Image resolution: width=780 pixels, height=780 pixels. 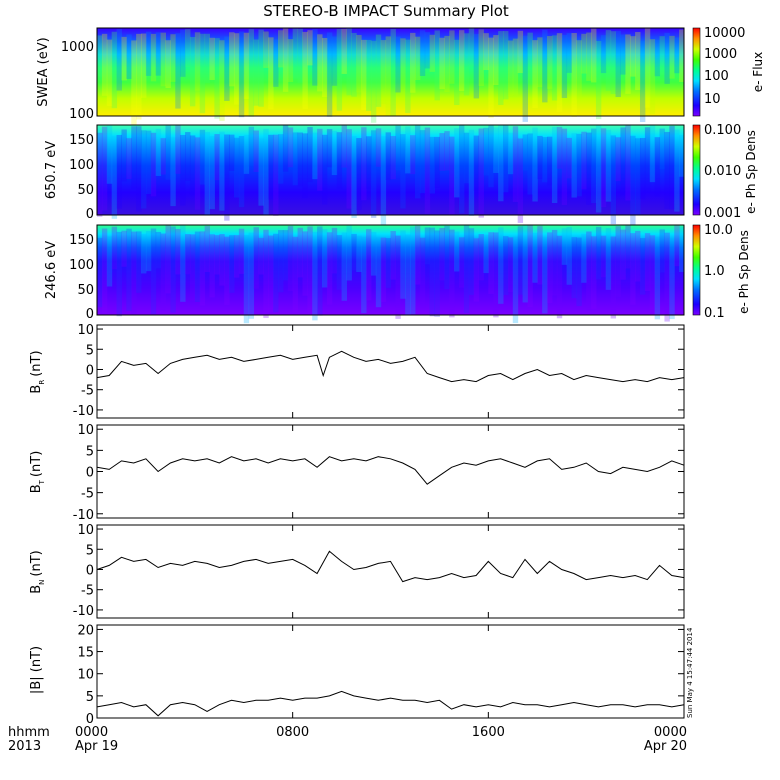 I want to click on pad650-ytick-150: 150, so click(x=81, y=140).